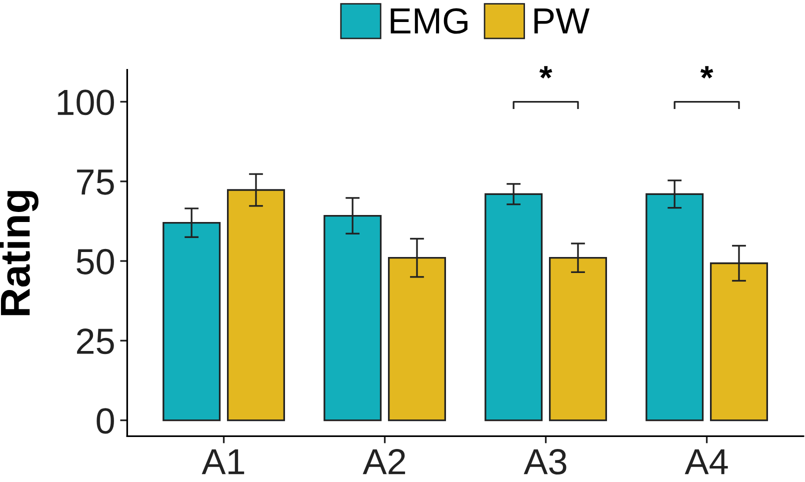 This screenshot has height=482, width=805. What do you see at coordinates (223, 461) in the screenshot?
I see `x-tick-label: A1` at bounding box center [223, 461].